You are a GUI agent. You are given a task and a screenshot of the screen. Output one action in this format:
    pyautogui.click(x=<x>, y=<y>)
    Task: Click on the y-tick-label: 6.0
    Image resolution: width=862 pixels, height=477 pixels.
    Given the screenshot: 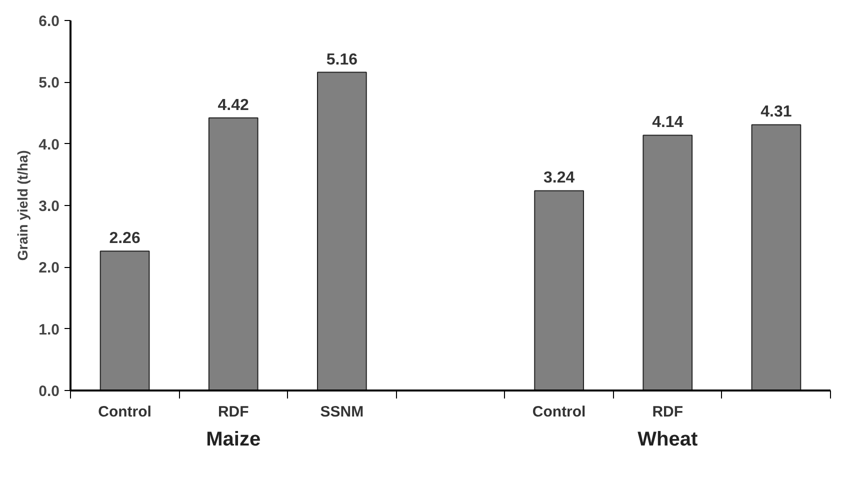 What is the action you would take?
    pyautogui.click(x=49, y=21)
    